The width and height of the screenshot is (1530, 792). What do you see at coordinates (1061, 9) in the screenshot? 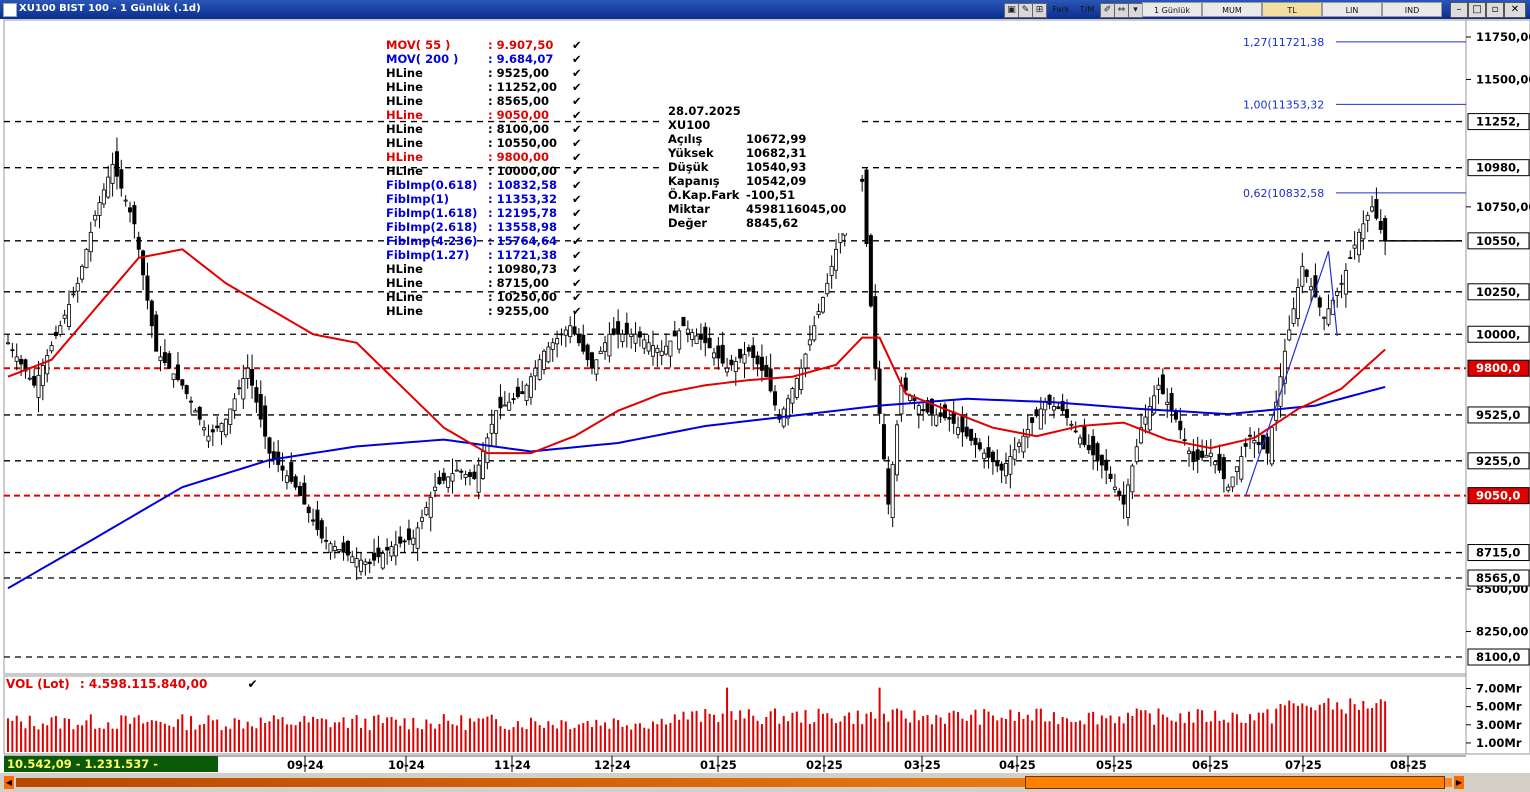
I see `fark-tool: Fark` at bounding box center [1061, 9].